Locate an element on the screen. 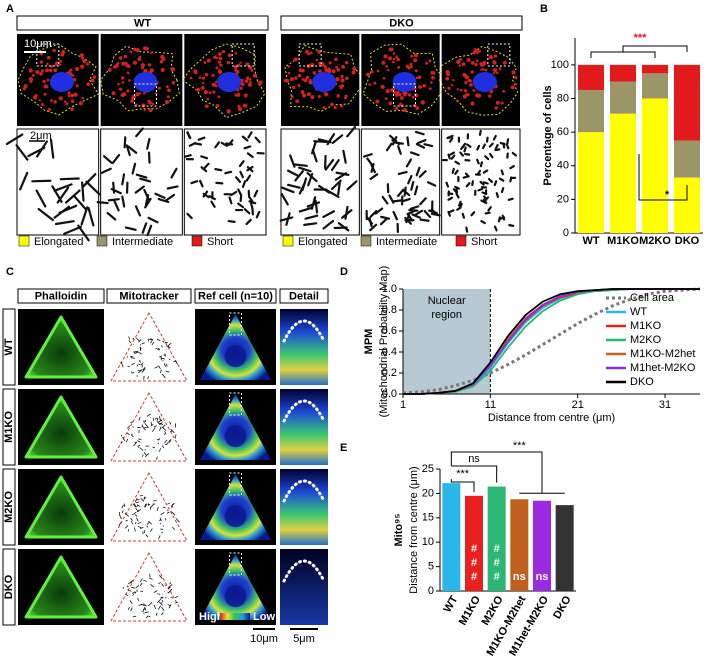  column-header: Detail is located at coordinates (304, 296).